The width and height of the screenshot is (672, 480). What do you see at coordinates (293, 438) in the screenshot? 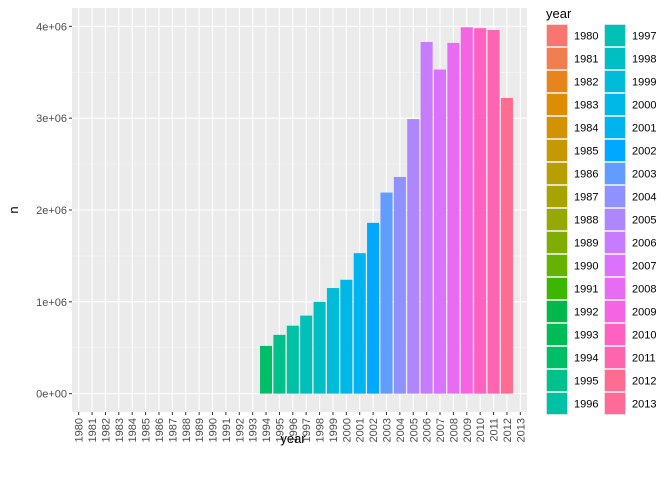
I see `x-axis-title: year` at bounding box center [293, 438].